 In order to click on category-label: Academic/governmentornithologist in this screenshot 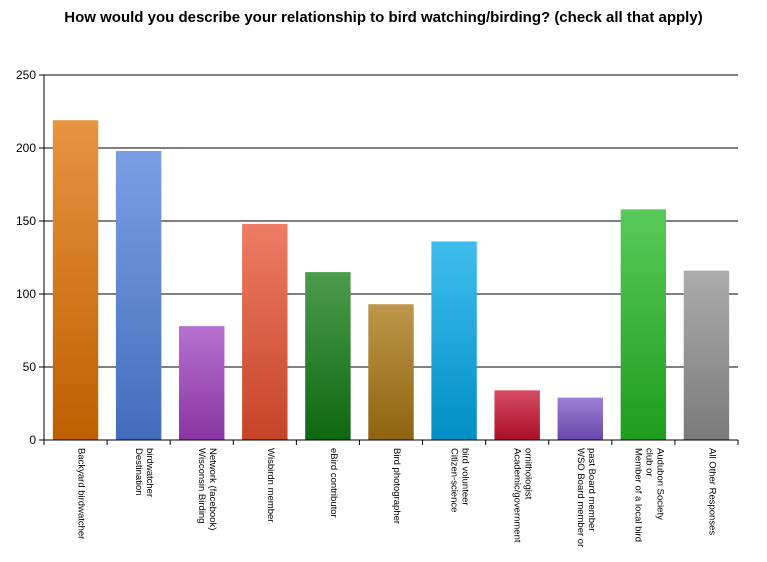, I will do `click(523, 495)`.